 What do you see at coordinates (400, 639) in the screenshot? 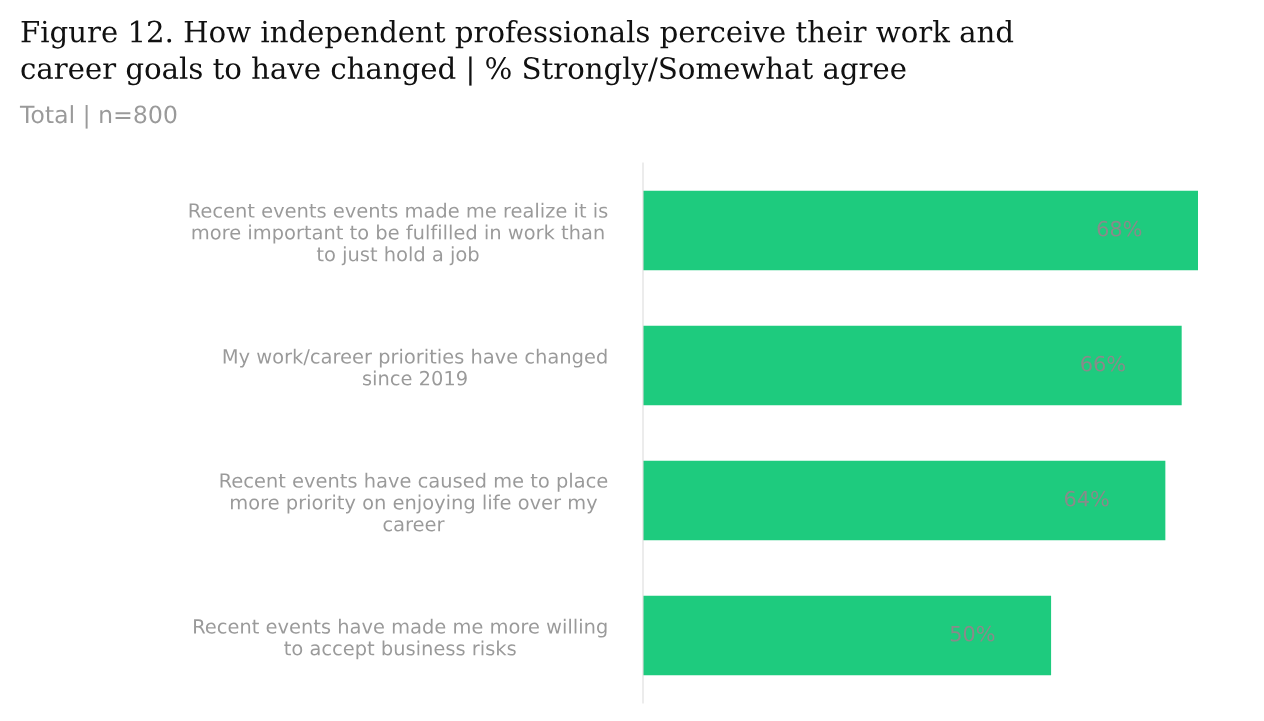
I see `y-tick-label: Recent events have made me more willing to accept business risks` at bounding box center [400, 639].